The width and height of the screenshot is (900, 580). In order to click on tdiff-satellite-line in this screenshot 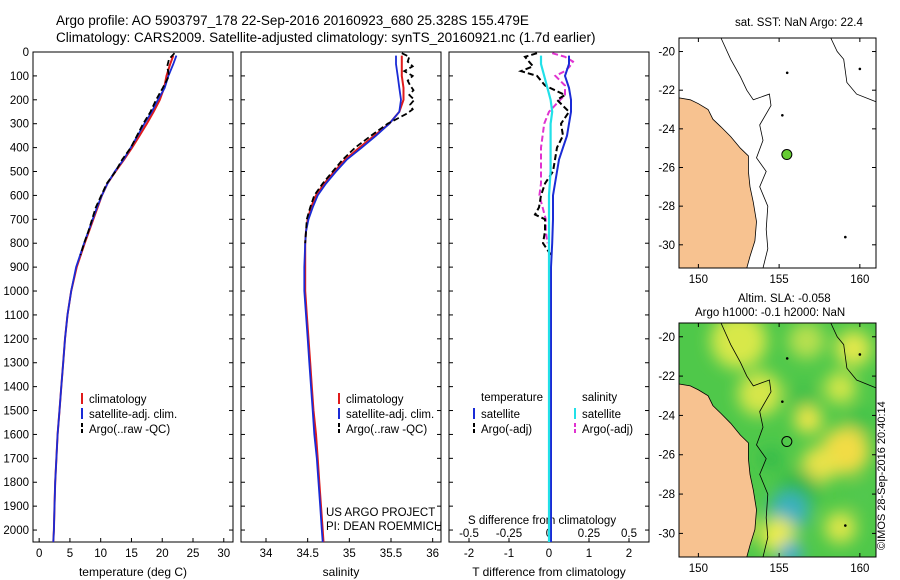, I will do `click(561, 298)`.